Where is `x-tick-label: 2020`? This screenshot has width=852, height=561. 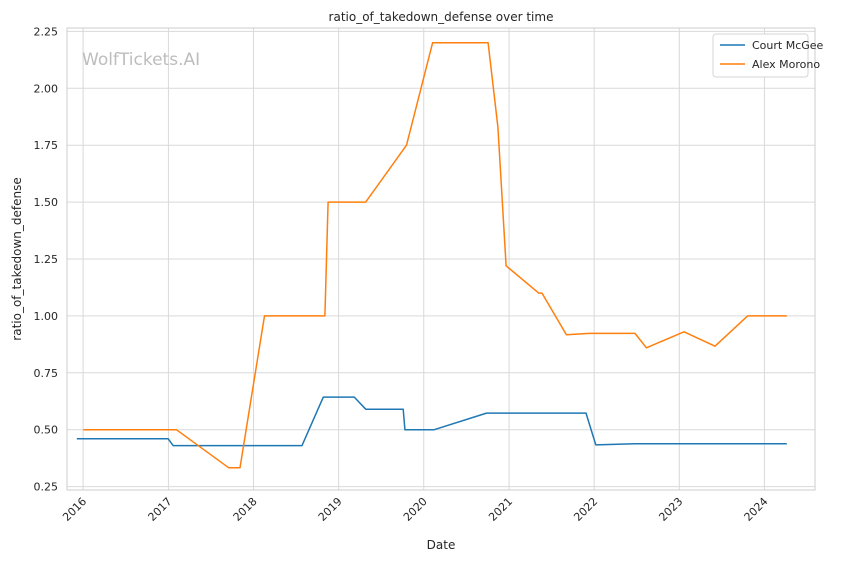
x-tick-label: 2020 is located at coordinates (415, 509).